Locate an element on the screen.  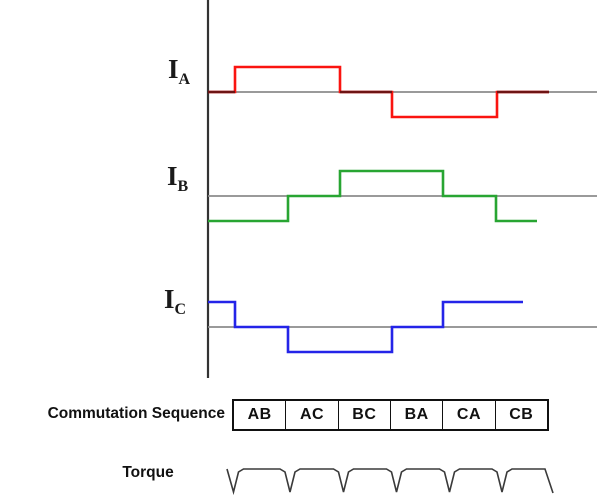
phase-label-ib: IB is located at coordinates (177, 179).